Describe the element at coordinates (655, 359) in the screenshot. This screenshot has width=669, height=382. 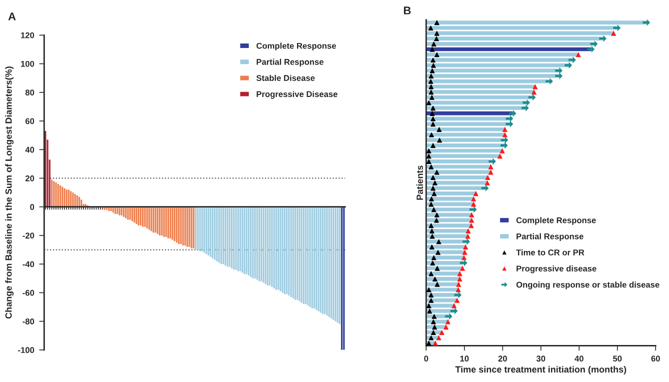
I see `x-tick-label: 60` at that location.